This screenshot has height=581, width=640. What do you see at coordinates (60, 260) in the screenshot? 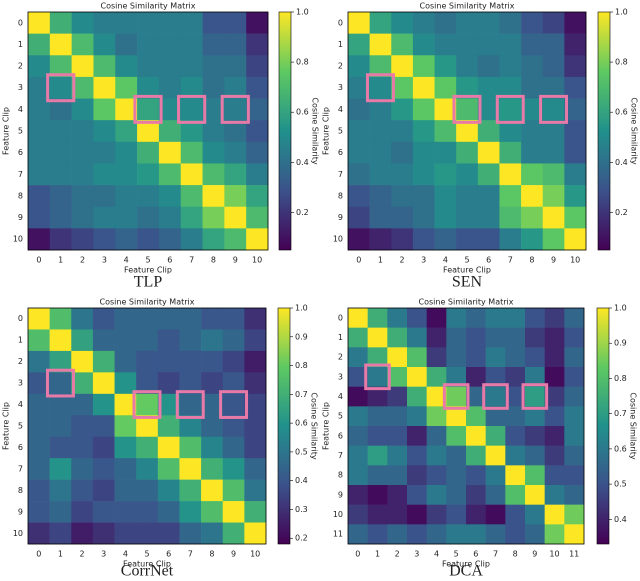
I see `x-tick-label: 1` at bounding box center [60, 260].